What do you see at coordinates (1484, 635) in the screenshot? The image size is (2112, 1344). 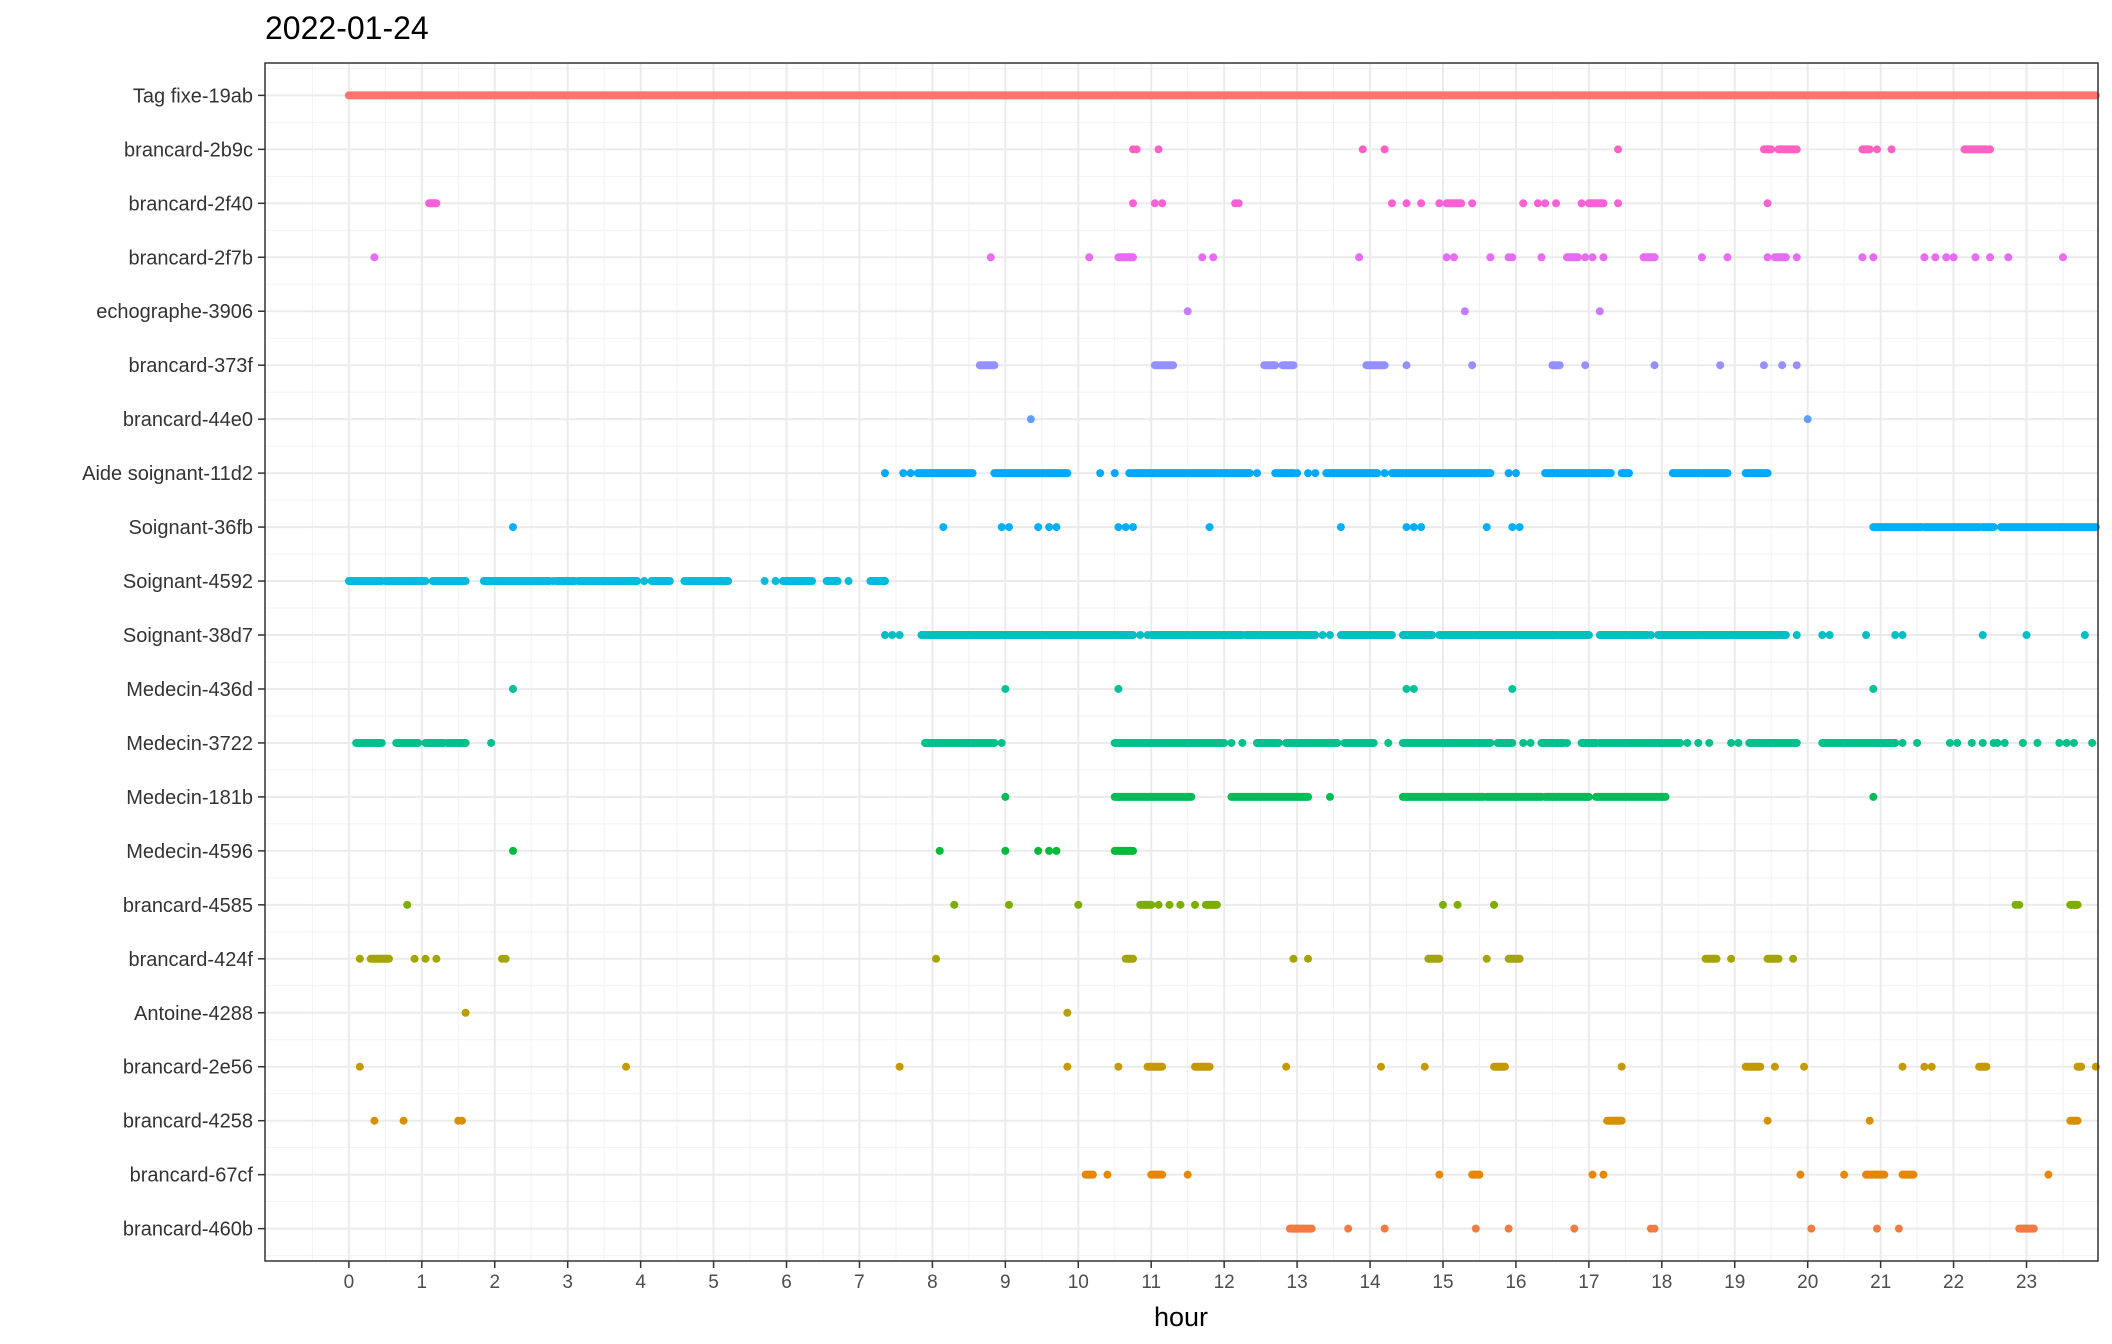 I see `series-soignant-38d7` at bounding box center [1484, 635].